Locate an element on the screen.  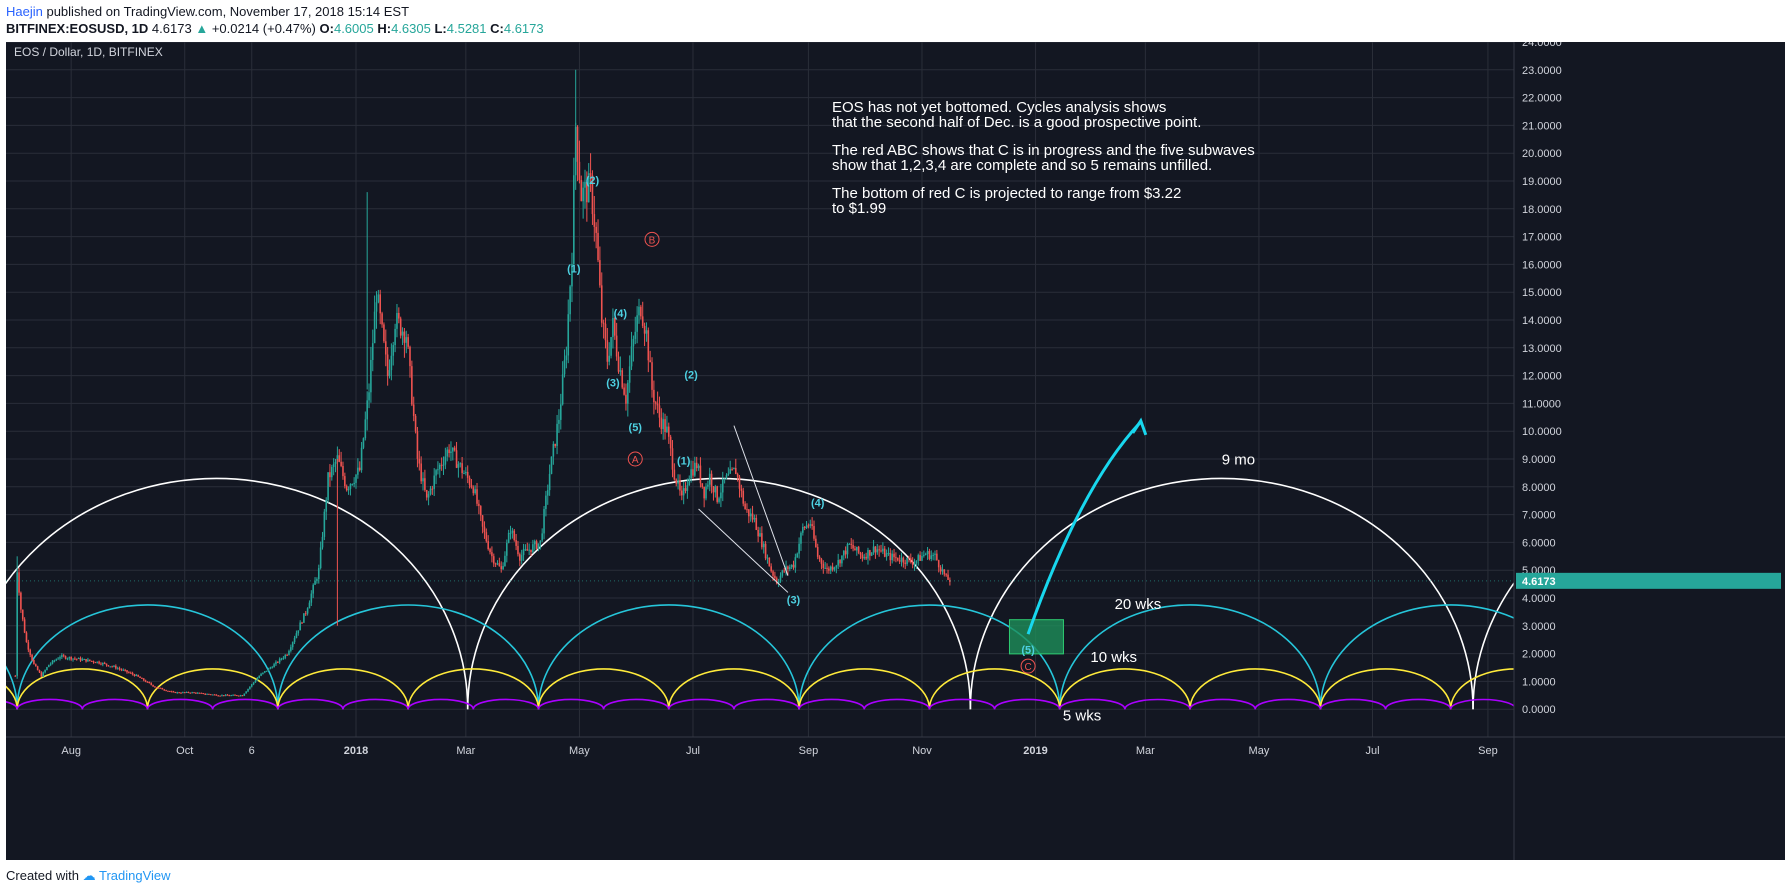
y-tick-label: 20.0000 is located at coordinates (1542, 154).